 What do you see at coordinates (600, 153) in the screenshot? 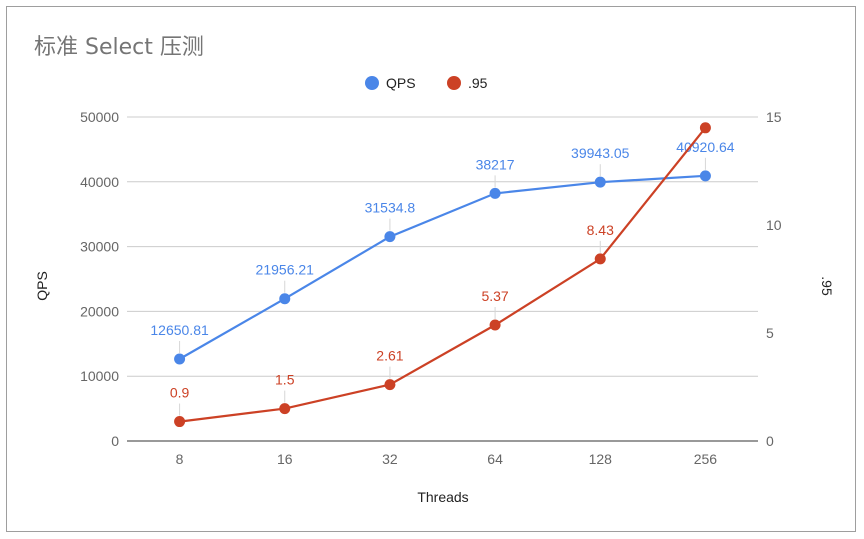
I see `data-label: 39943.05` at bounding box center [600, 153].